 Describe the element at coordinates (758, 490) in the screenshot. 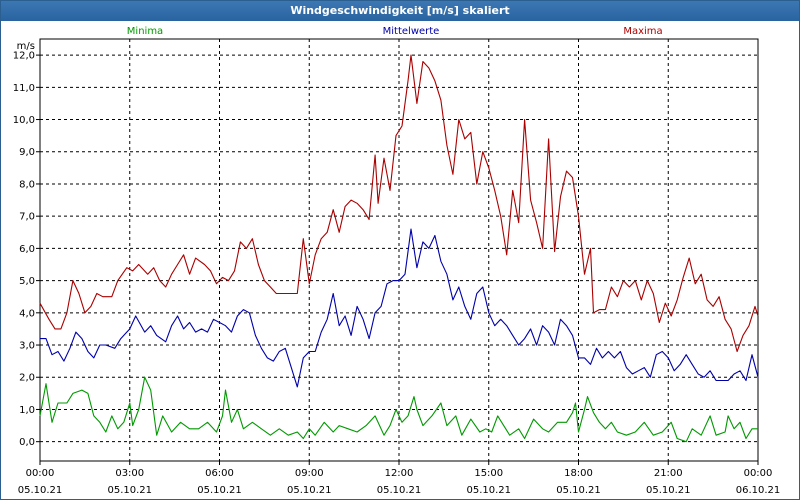

I see `x-tick-date-label: 06.10.21` at that location.